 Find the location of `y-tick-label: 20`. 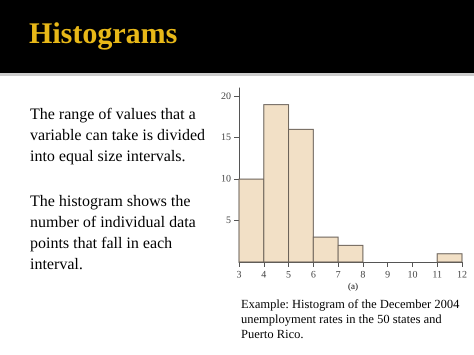

y-tick-label: 20 is located at coordinates (226, 96).